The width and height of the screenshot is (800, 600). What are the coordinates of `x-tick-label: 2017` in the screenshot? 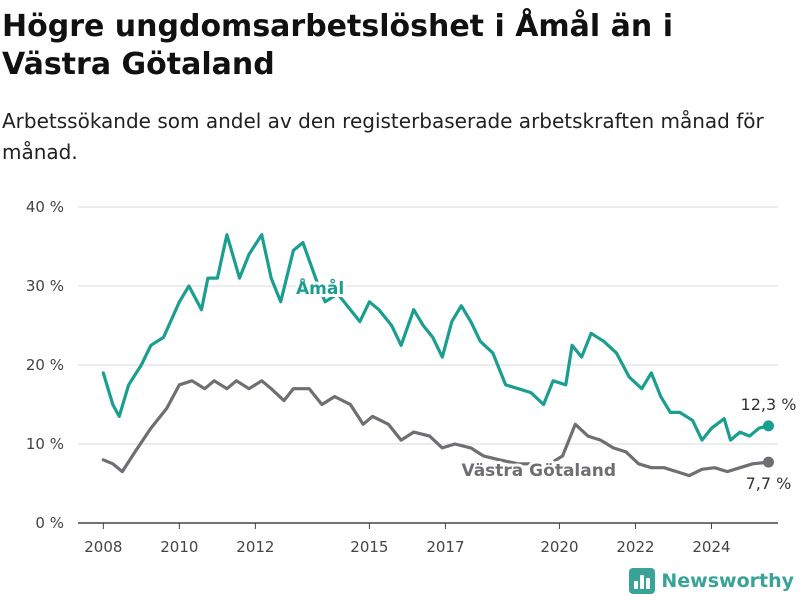 It's located at (445, 547).